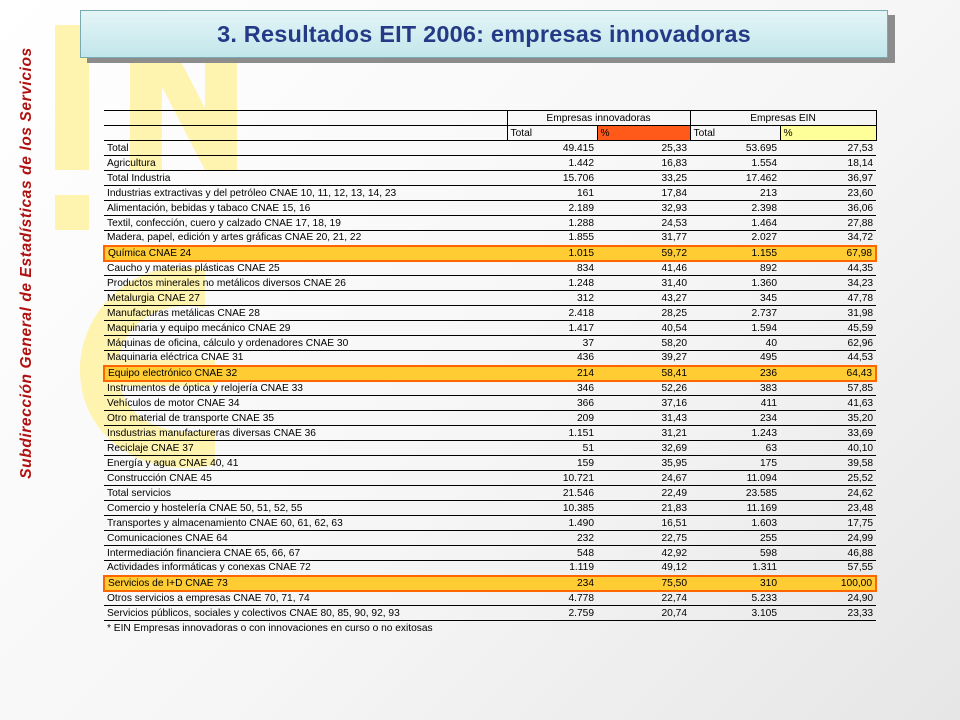 This screenshot has width=960, height=720. I want to click on pct-innov-cell: 75,50, so click(644, 583).